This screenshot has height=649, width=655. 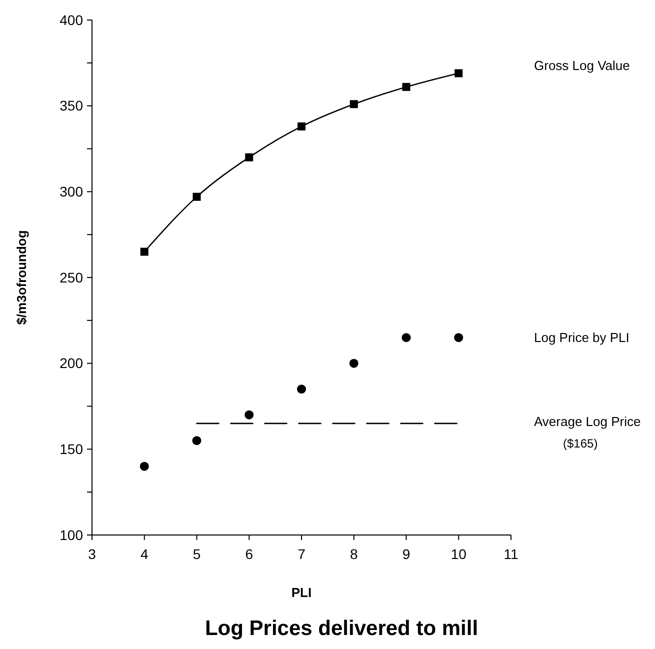 I want to click on y-tick-label: 150, so click(x=72, y=449).